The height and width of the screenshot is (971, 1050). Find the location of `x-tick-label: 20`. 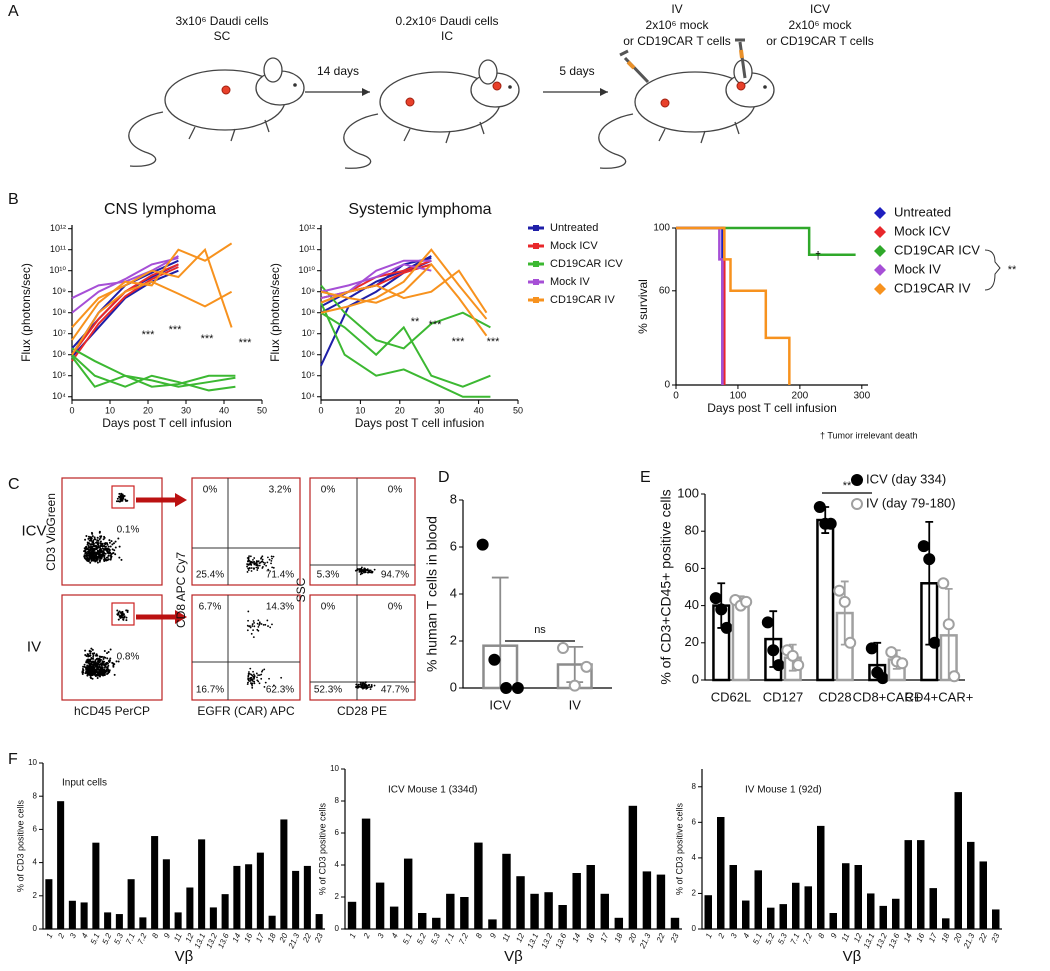

x-tick-label: 20 is located at coordinates (632, 937).